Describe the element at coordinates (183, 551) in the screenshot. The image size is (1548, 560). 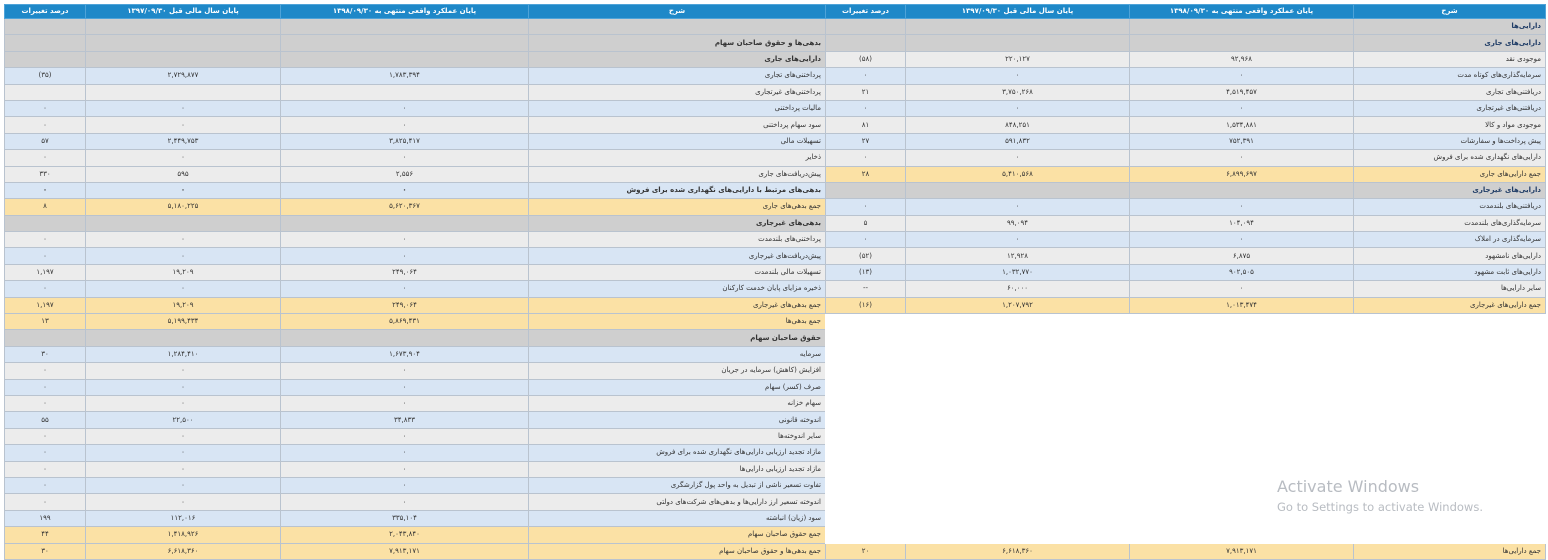
I see `liab-prev-cell: ۶,۶۱۸,۳۶۰` at that location.